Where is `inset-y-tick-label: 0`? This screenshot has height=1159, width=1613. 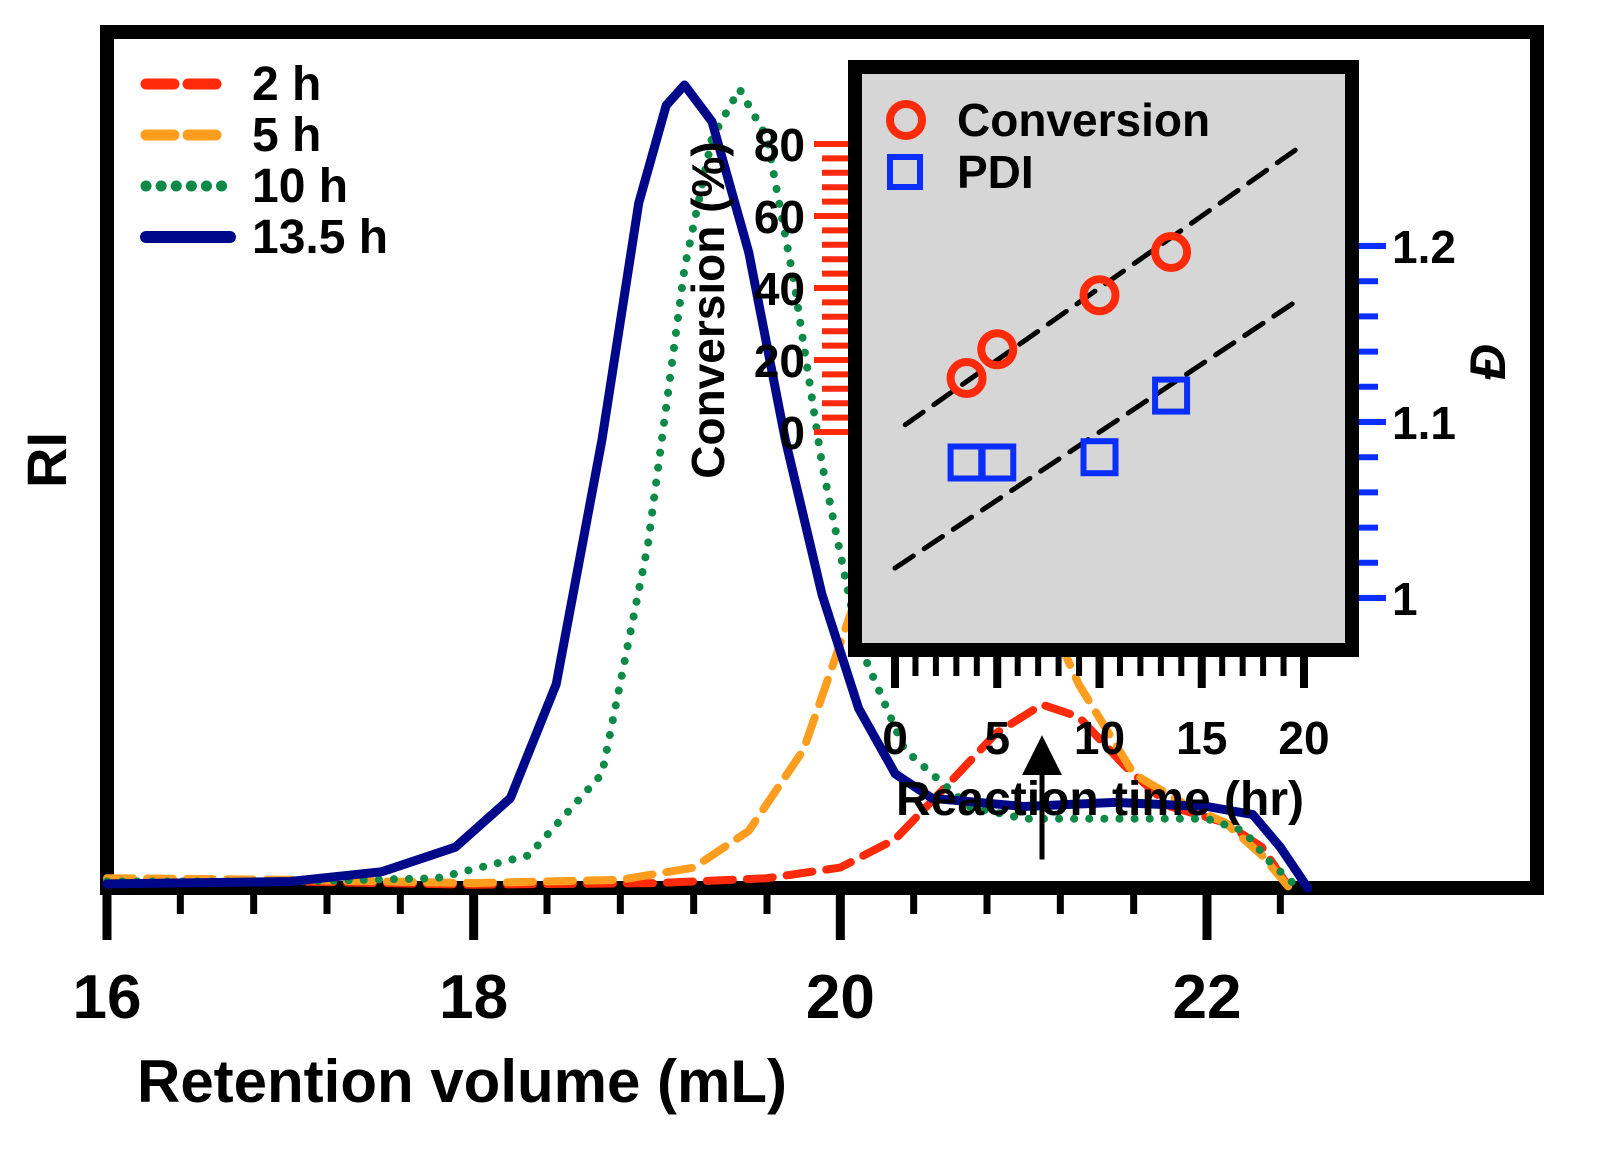
inset-y-tick-label: 0 is located at coordinates (792, 433).